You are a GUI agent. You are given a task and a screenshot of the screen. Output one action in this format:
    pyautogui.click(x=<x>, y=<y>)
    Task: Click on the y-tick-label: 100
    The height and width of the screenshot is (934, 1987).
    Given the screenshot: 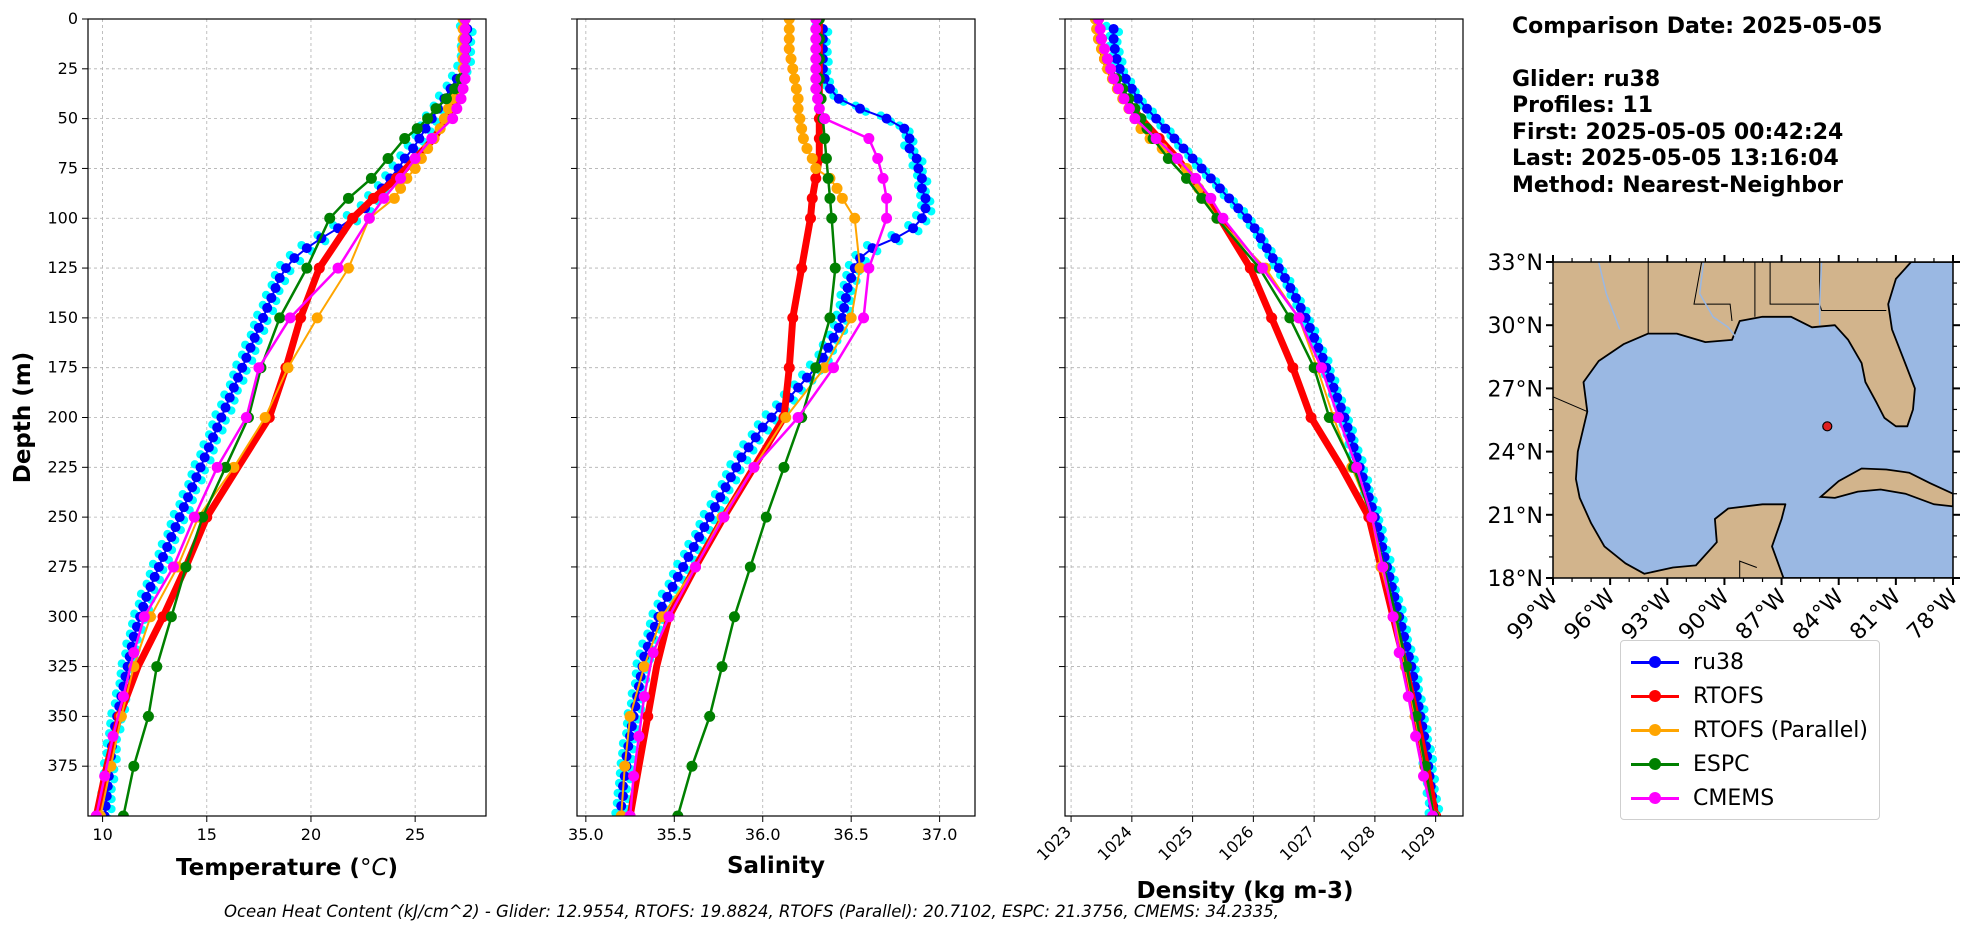 What is the action you would take?
    pyautogui.click(x=62, y=217)
    